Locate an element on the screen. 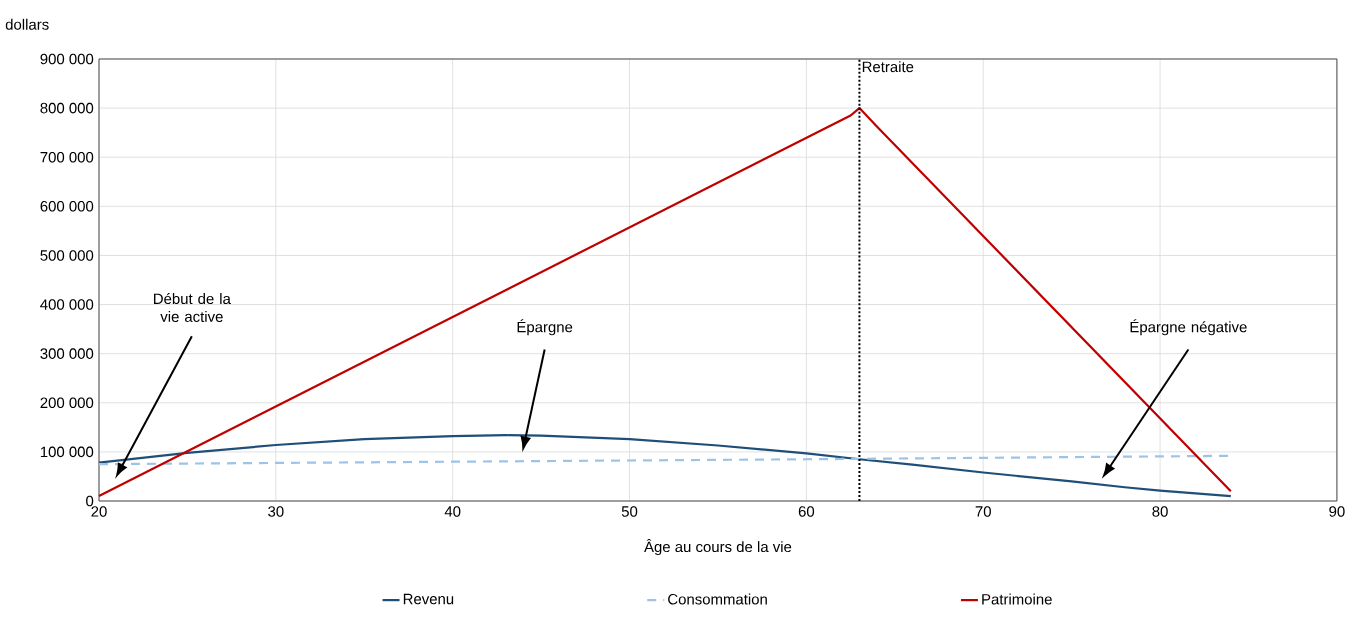 This screenshot has width=1362, height=624. annotation: Épargne négative is located at coordinates (1188, 327).